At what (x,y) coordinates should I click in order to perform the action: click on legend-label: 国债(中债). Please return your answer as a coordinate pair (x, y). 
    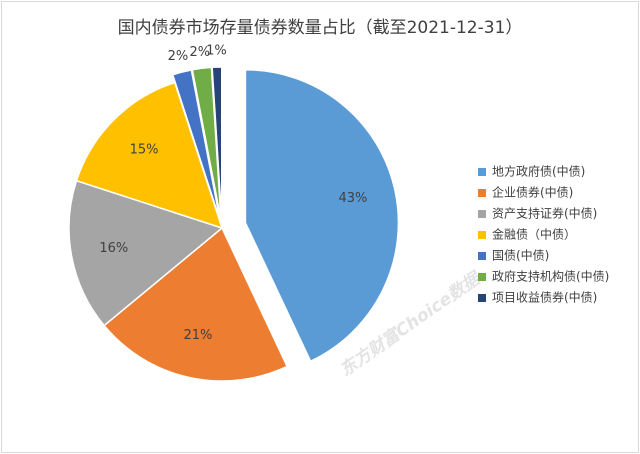
    Looking at the image, I should click on (520, 255).